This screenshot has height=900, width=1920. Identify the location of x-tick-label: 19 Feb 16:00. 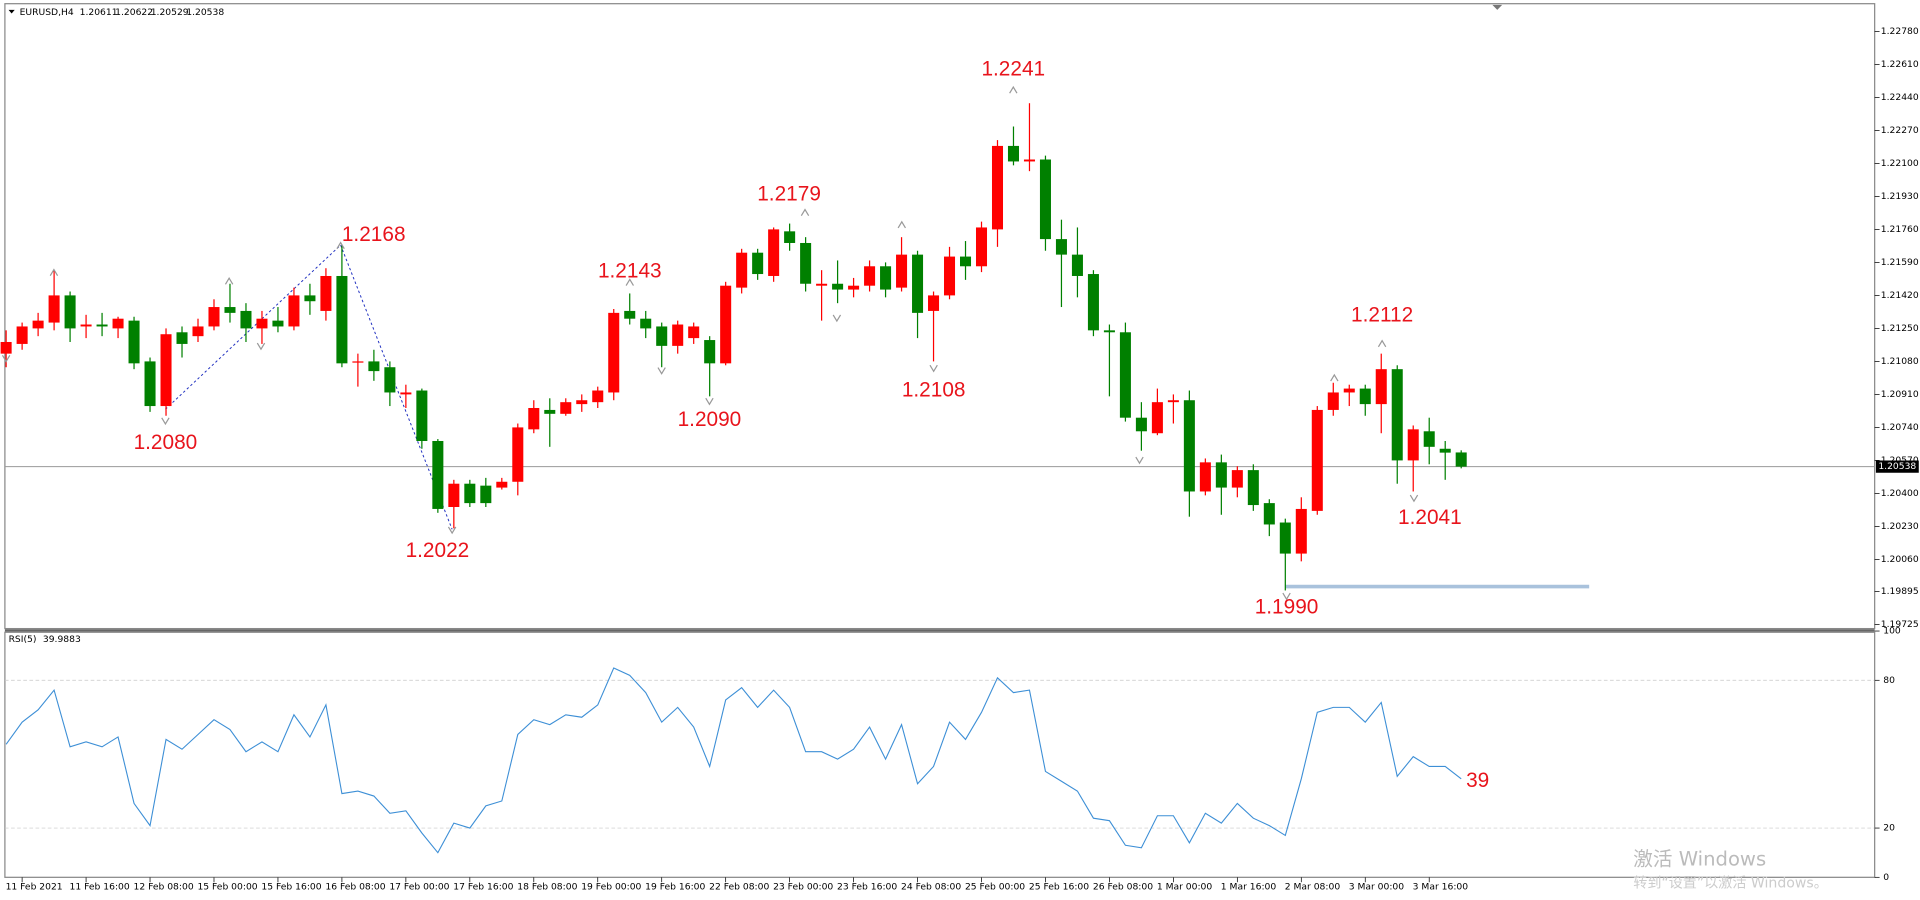
(675, 887).